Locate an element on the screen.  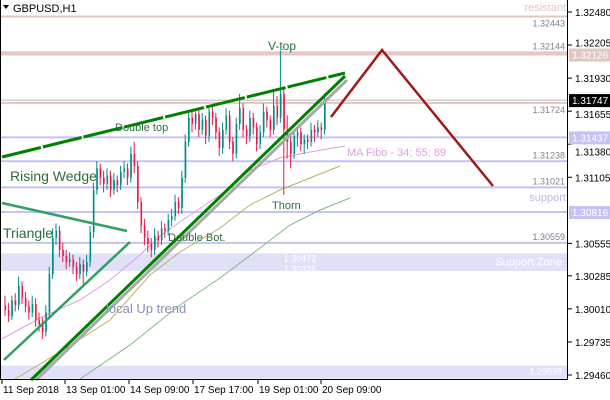
price-tag-support: 1.31437 is located at coordinates (589, 138).